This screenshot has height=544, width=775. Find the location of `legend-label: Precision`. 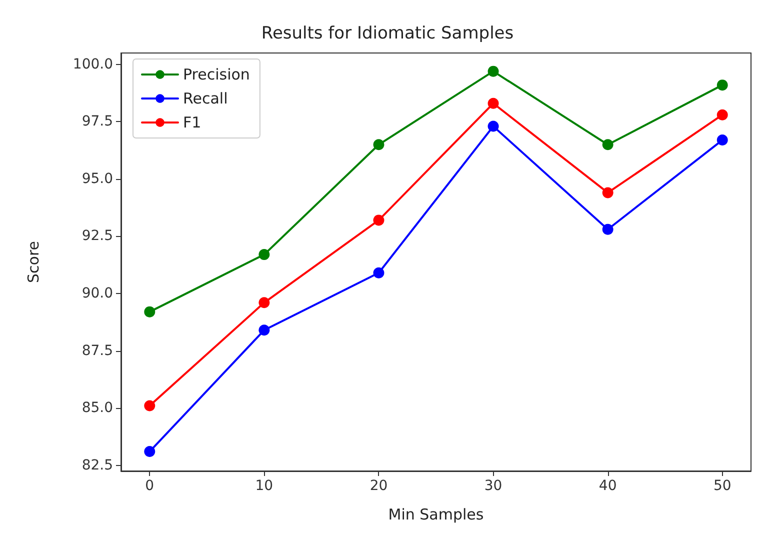

legend-label: Precision is located at coordinates (216, 75).